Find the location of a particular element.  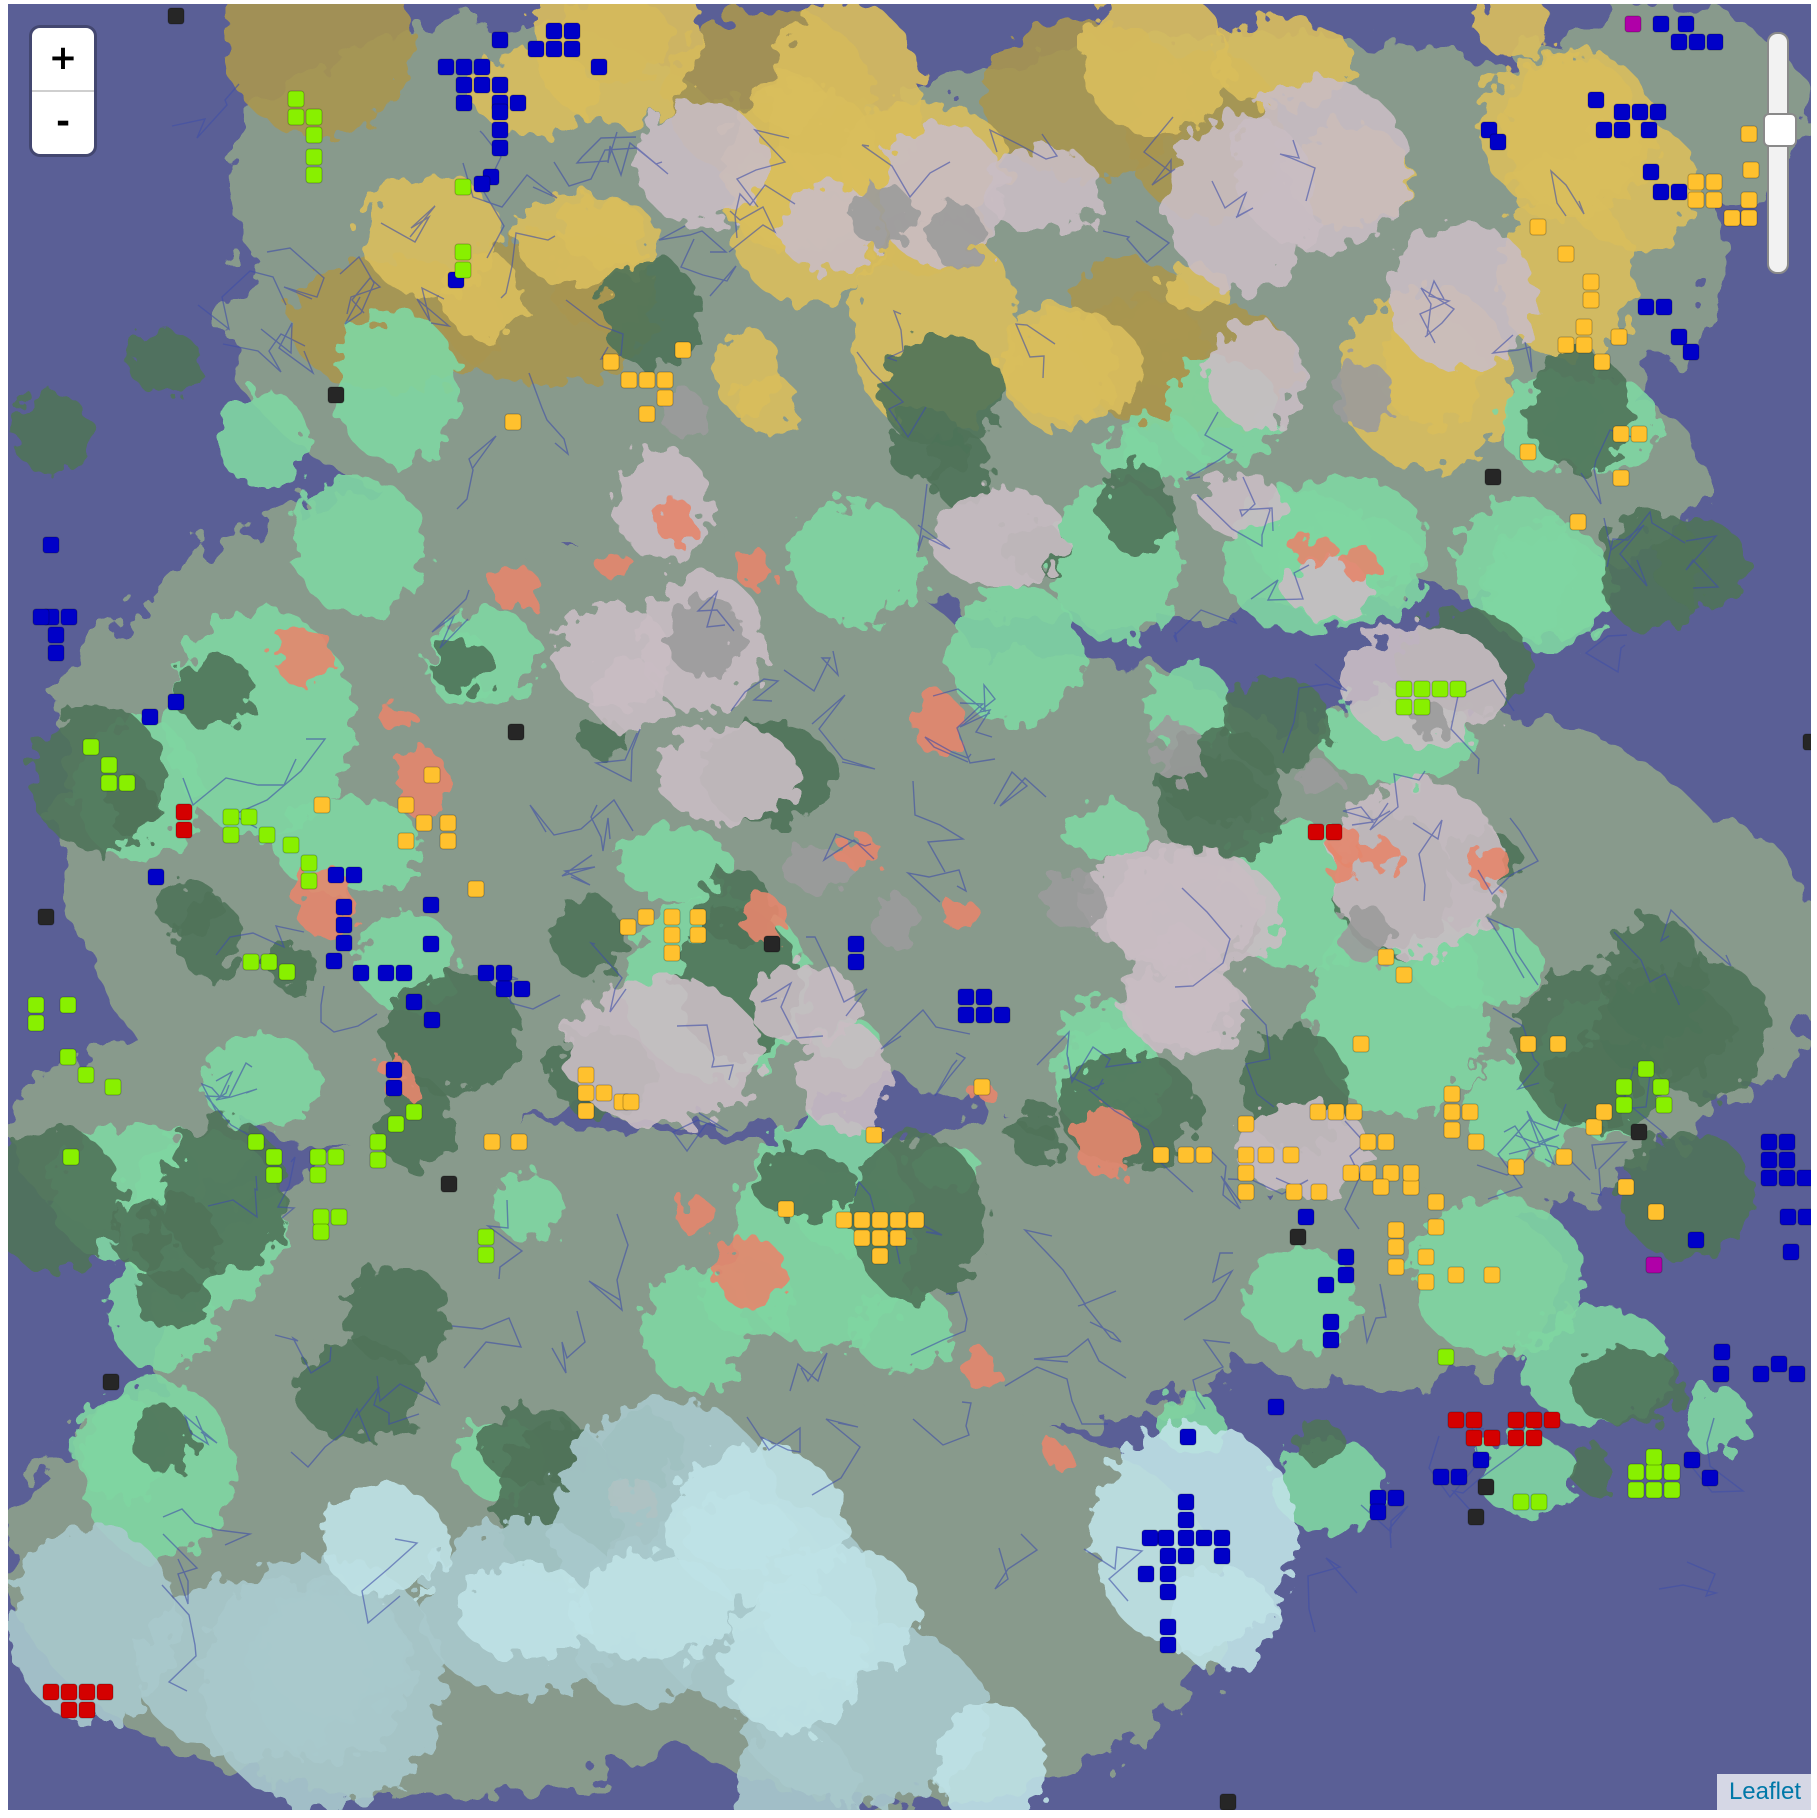

attribution-link: Leaflet is located at coordinates (1764, 1791).